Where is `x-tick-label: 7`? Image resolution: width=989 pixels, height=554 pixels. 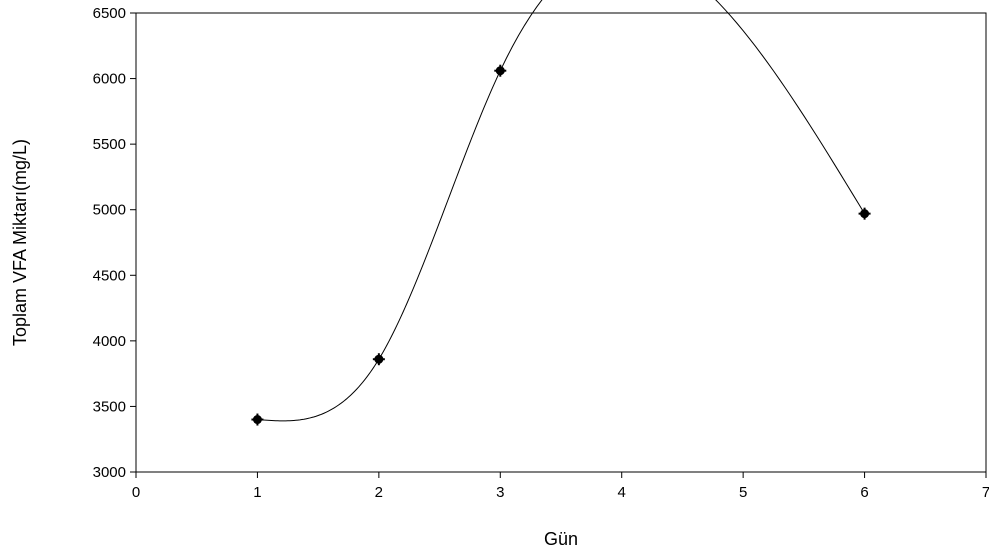 x-tick-label: 7 is located at coordinates (985, 492).